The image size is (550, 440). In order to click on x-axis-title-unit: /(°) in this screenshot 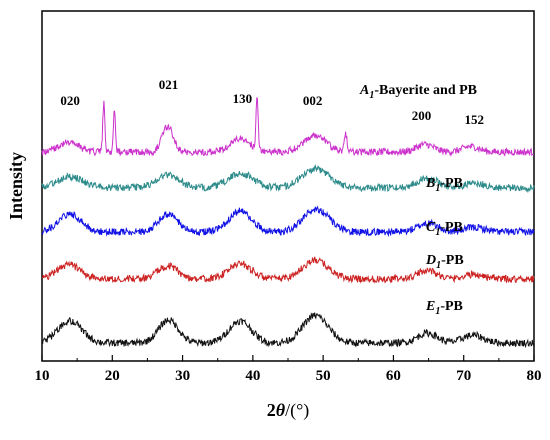, I will do `click(297, 410)`.